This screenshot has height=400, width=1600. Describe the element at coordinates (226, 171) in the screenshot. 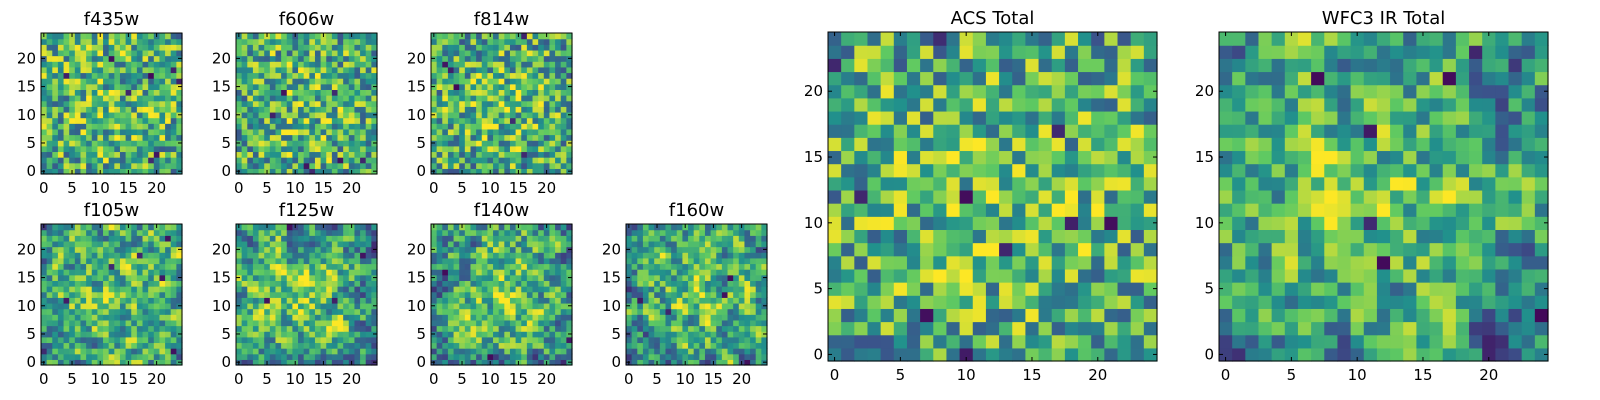

I see `y-tick-label: 0` at that location.